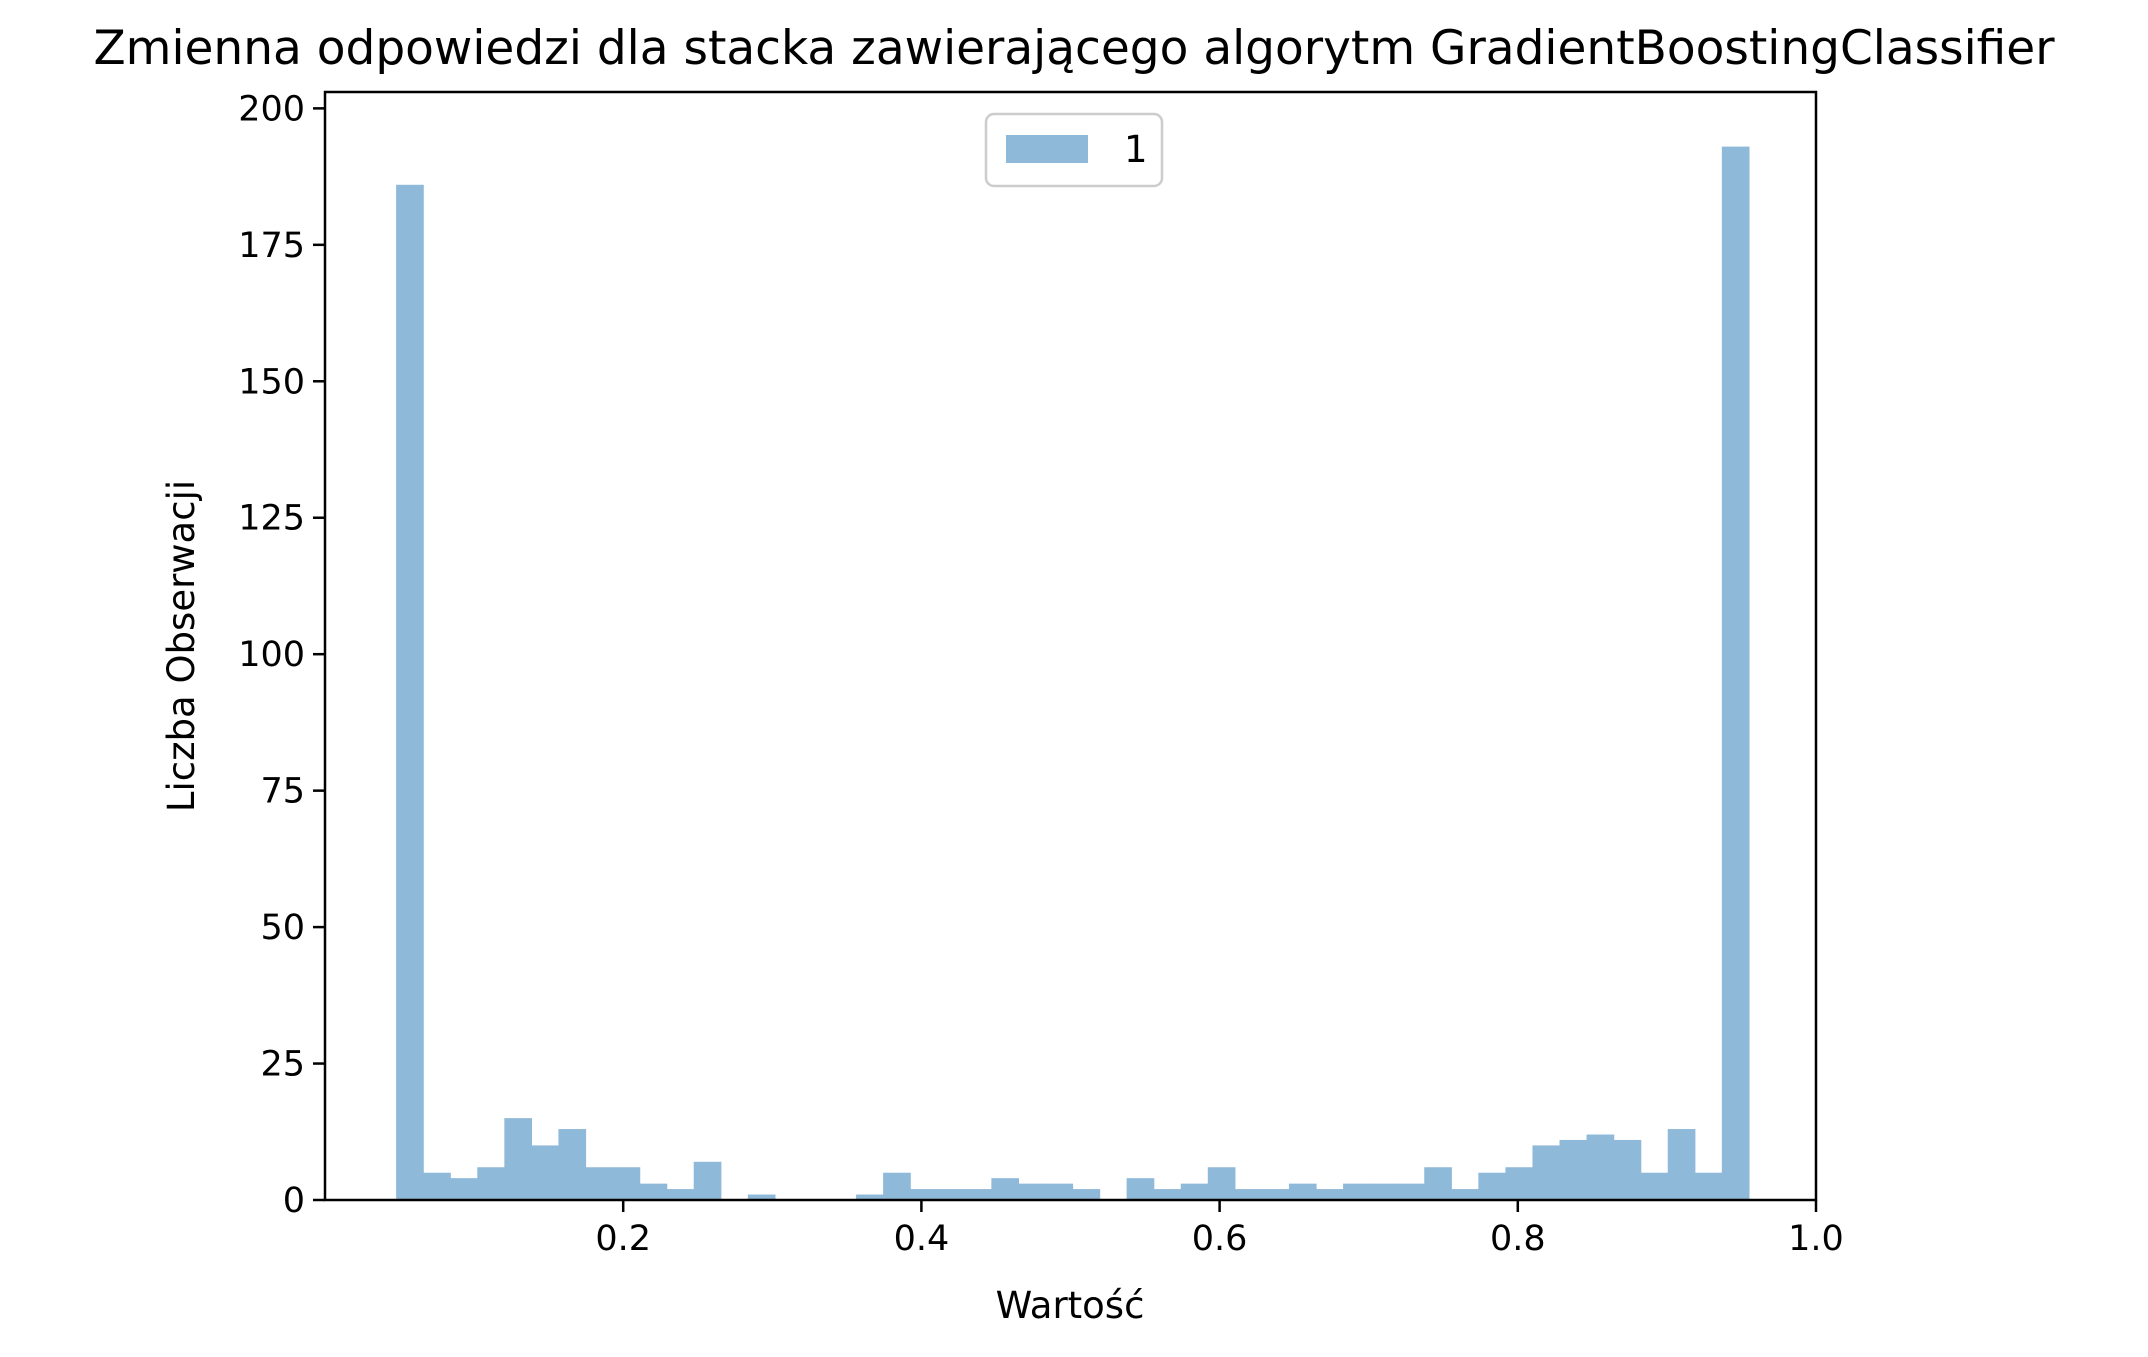 Image resolution: width=2148 pixels, height=1357 pixels. I want to click on y-tick-label: 200, so click(271, 109).